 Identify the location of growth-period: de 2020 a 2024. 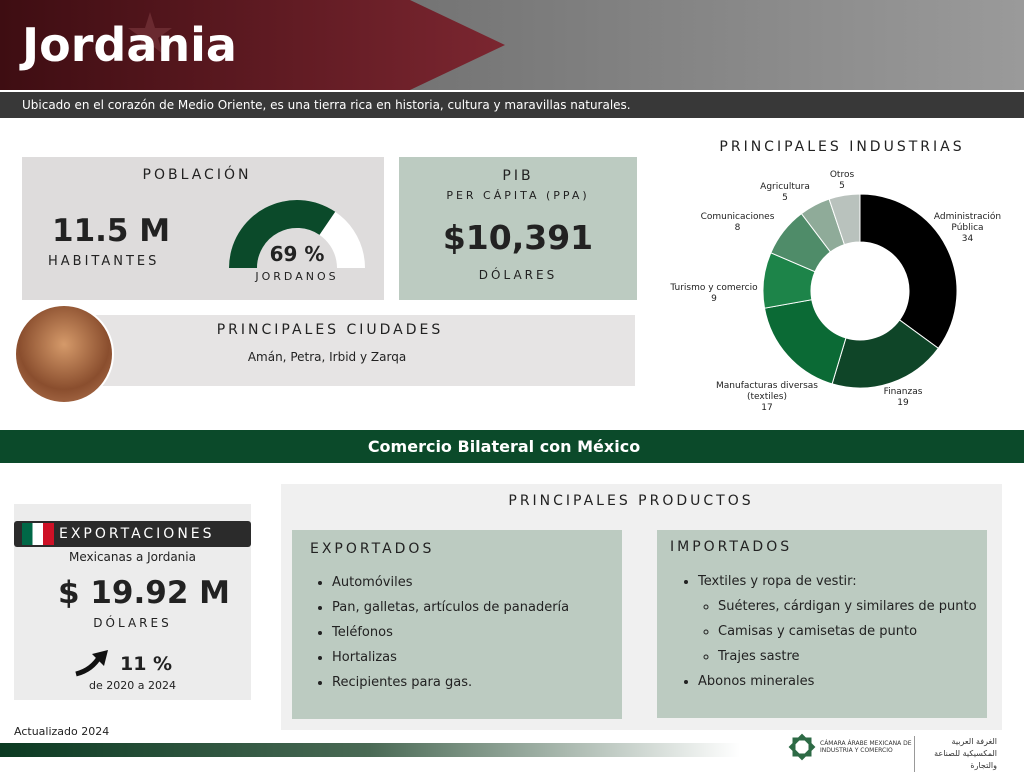
(132, 685).